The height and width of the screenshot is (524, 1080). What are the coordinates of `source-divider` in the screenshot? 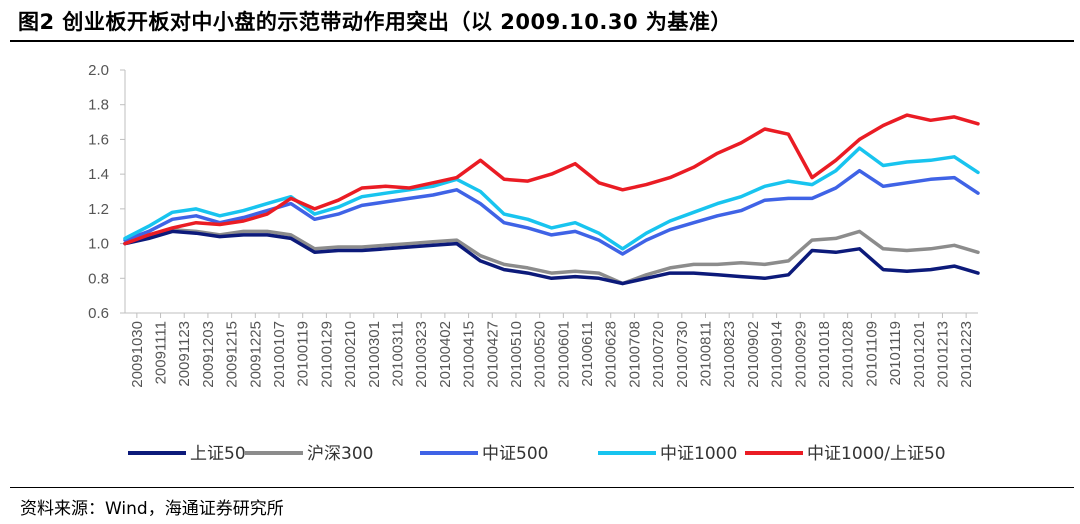 It's located at (542, 487).